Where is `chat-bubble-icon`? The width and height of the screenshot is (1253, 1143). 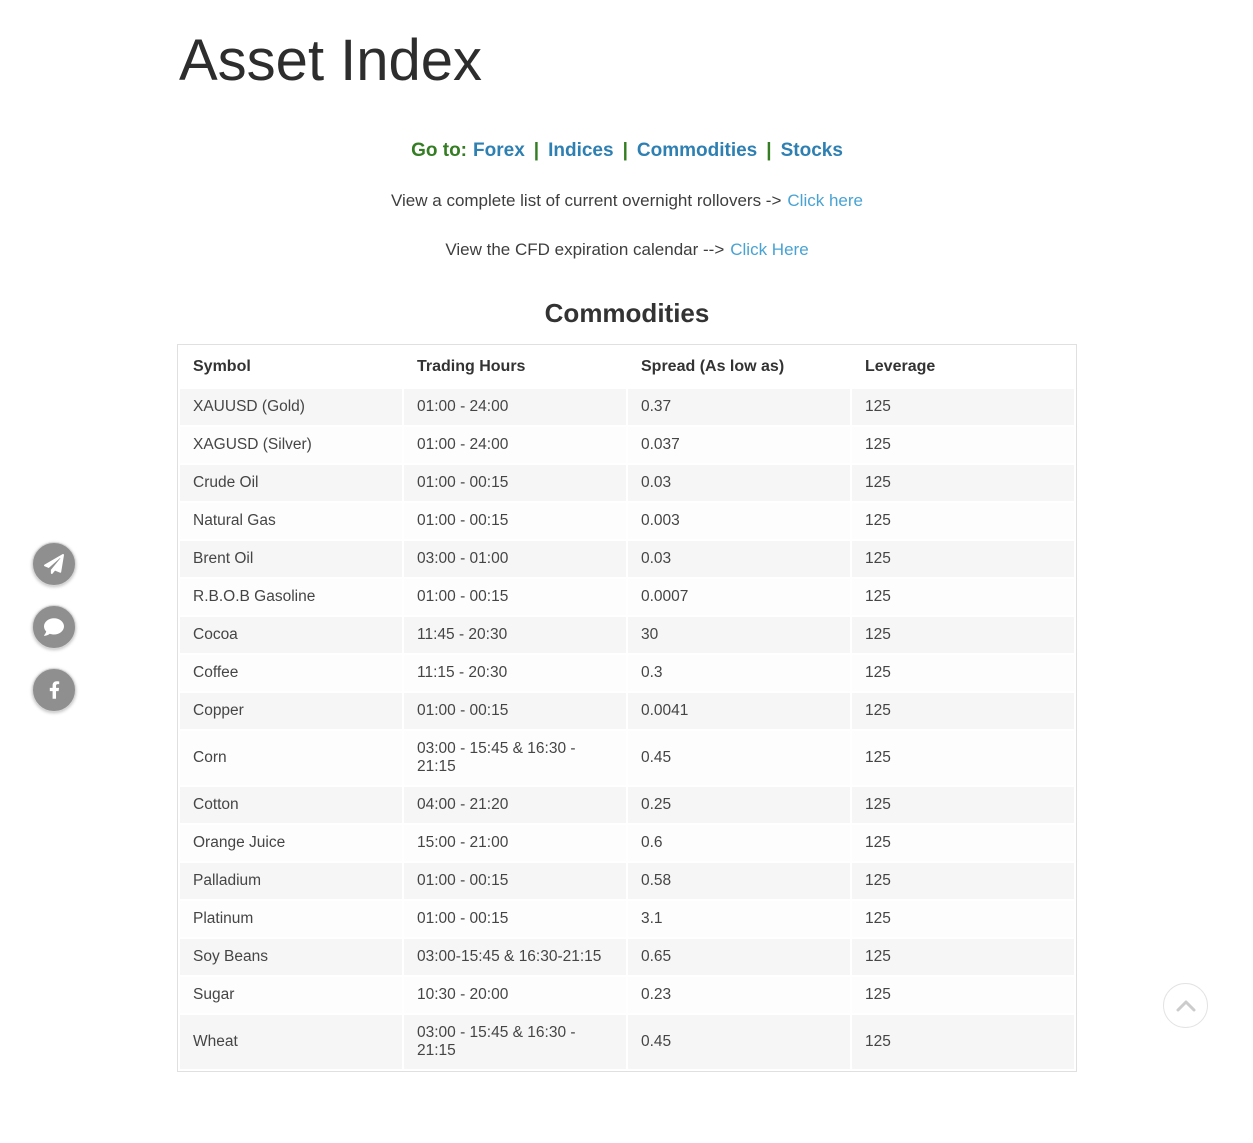 chat-bubble-icon is located at coordinates (54, 627).